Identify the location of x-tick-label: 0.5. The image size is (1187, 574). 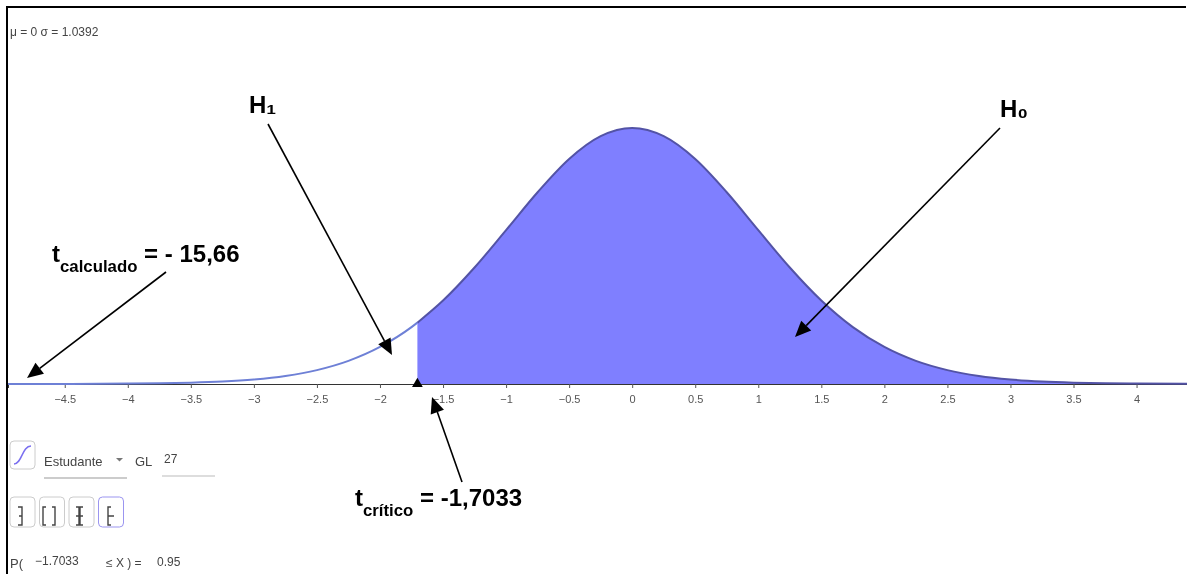
(696, 399).